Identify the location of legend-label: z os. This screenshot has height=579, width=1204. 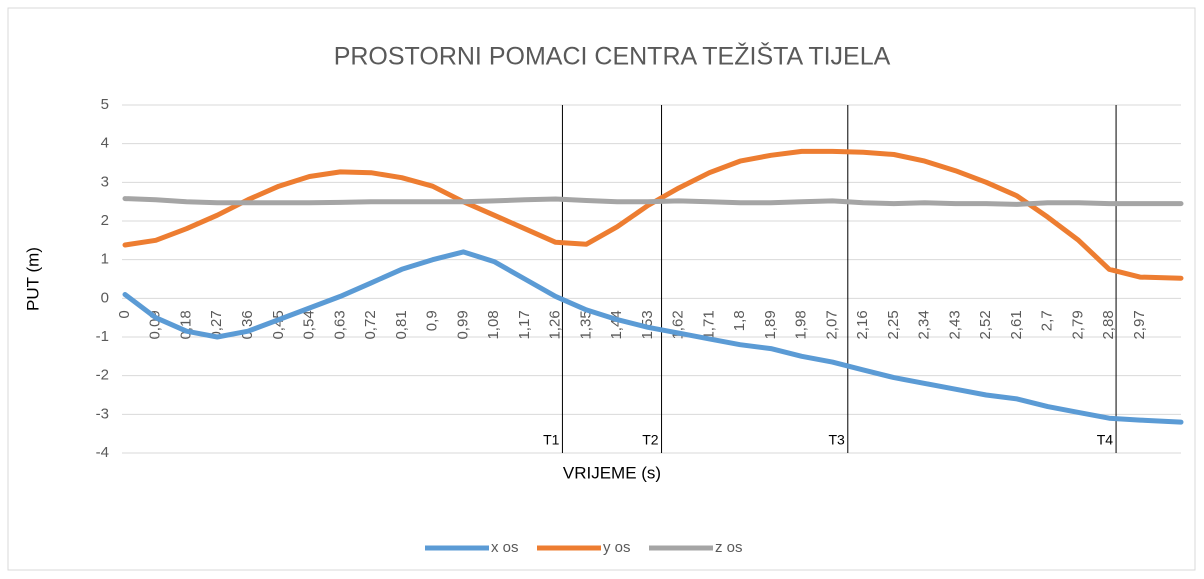
(729, 547).